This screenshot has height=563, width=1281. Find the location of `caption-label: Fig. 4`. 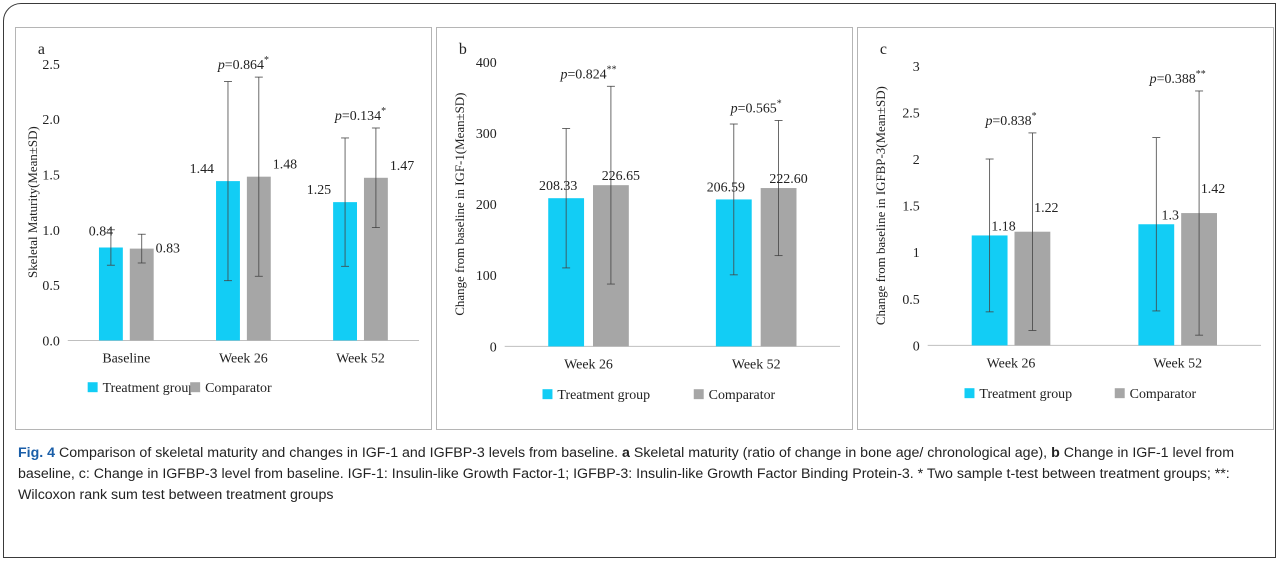

caption-label: Fig. 4 is located at coordinates (37, 453).